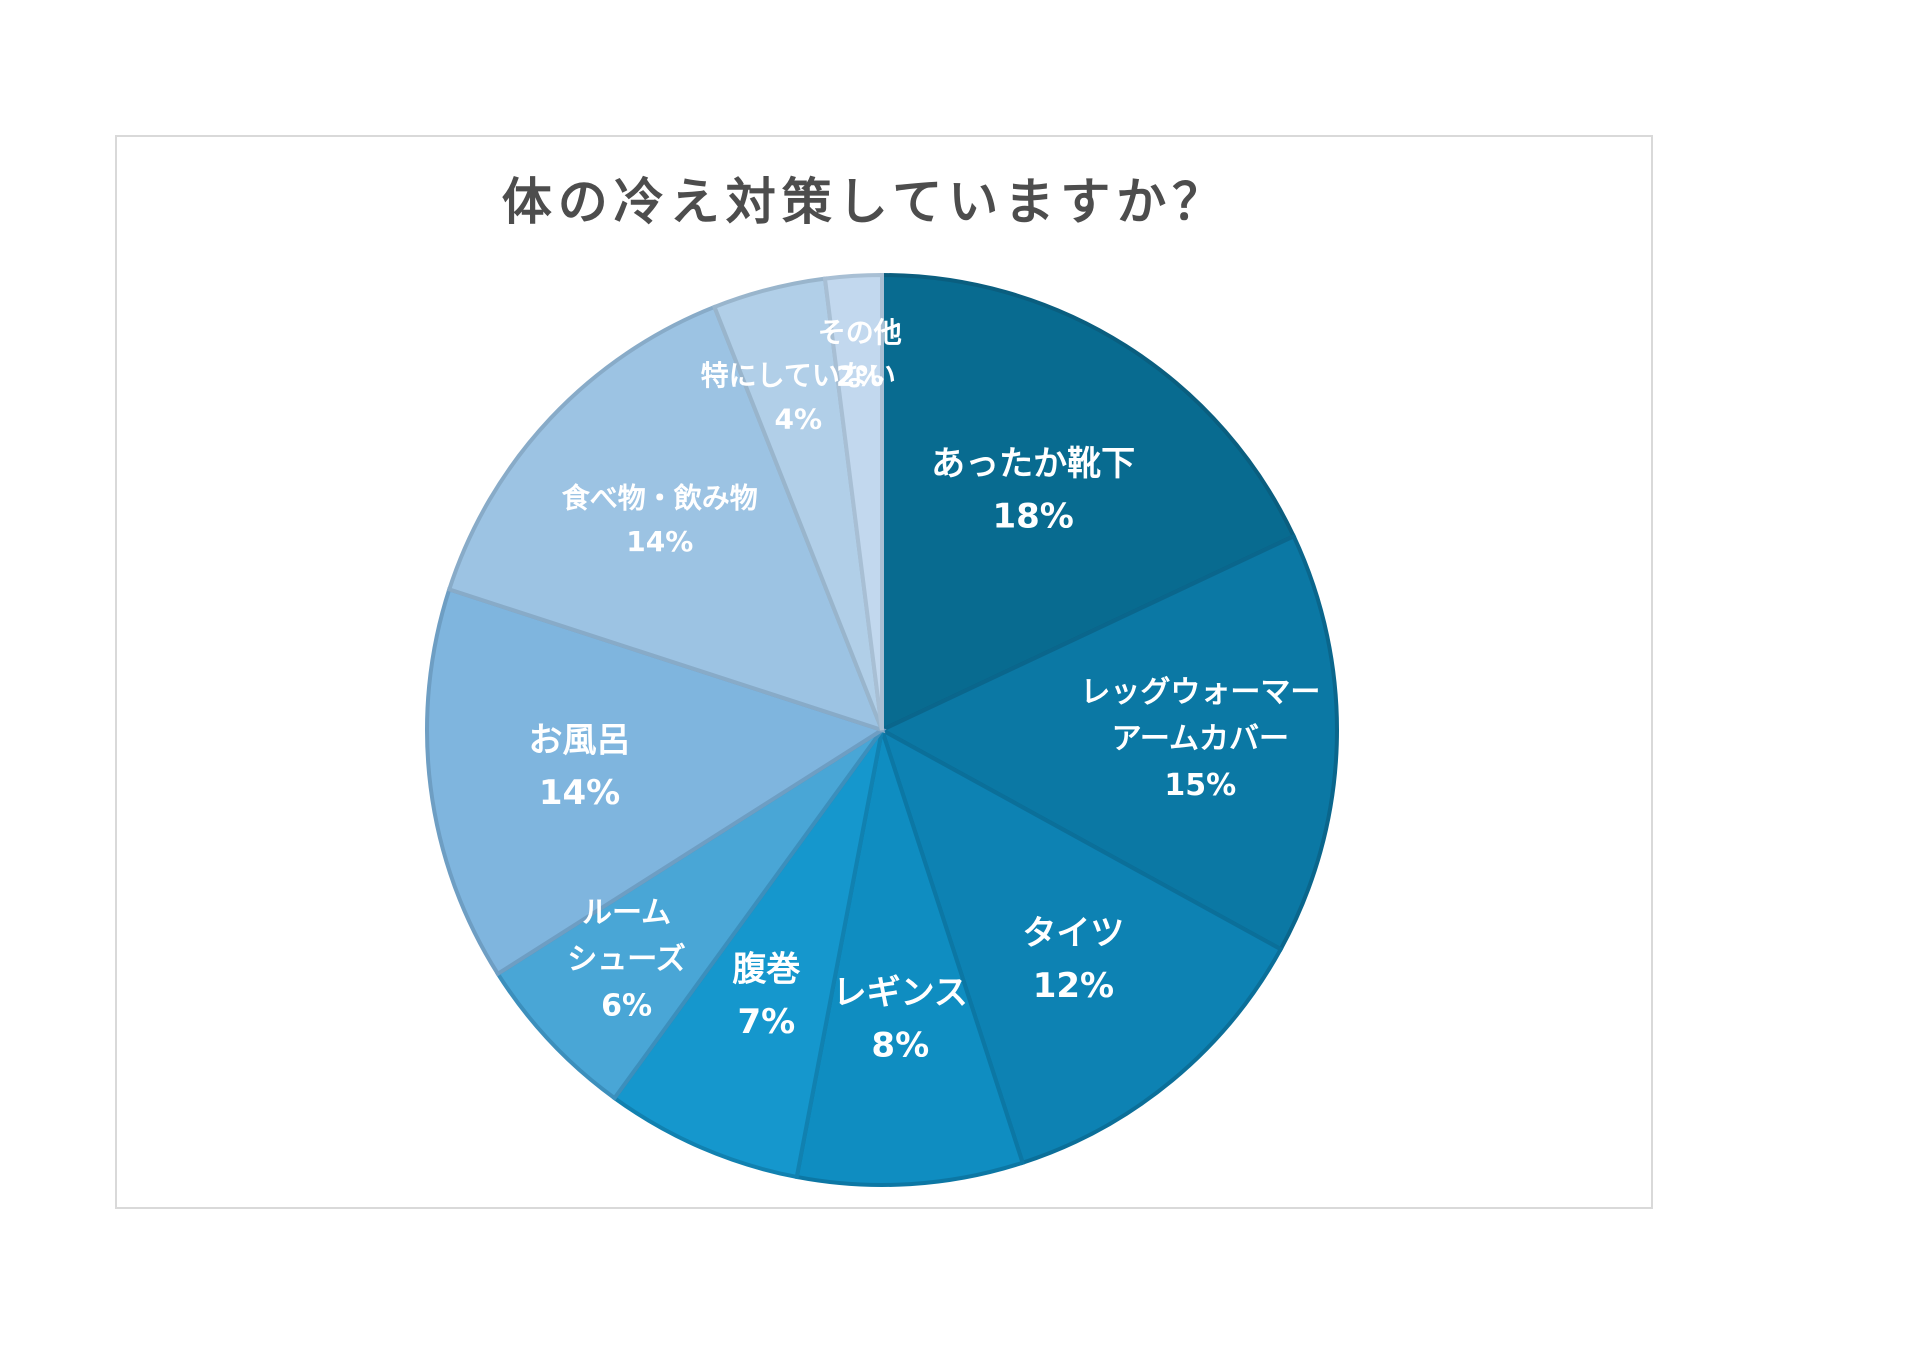 Image resolution: width=1910 pixels, height=1350 pixels. Describe the element at coordinates (1073, 986) in the screenshot. I see `slice-percent-label: 12%` at that location.